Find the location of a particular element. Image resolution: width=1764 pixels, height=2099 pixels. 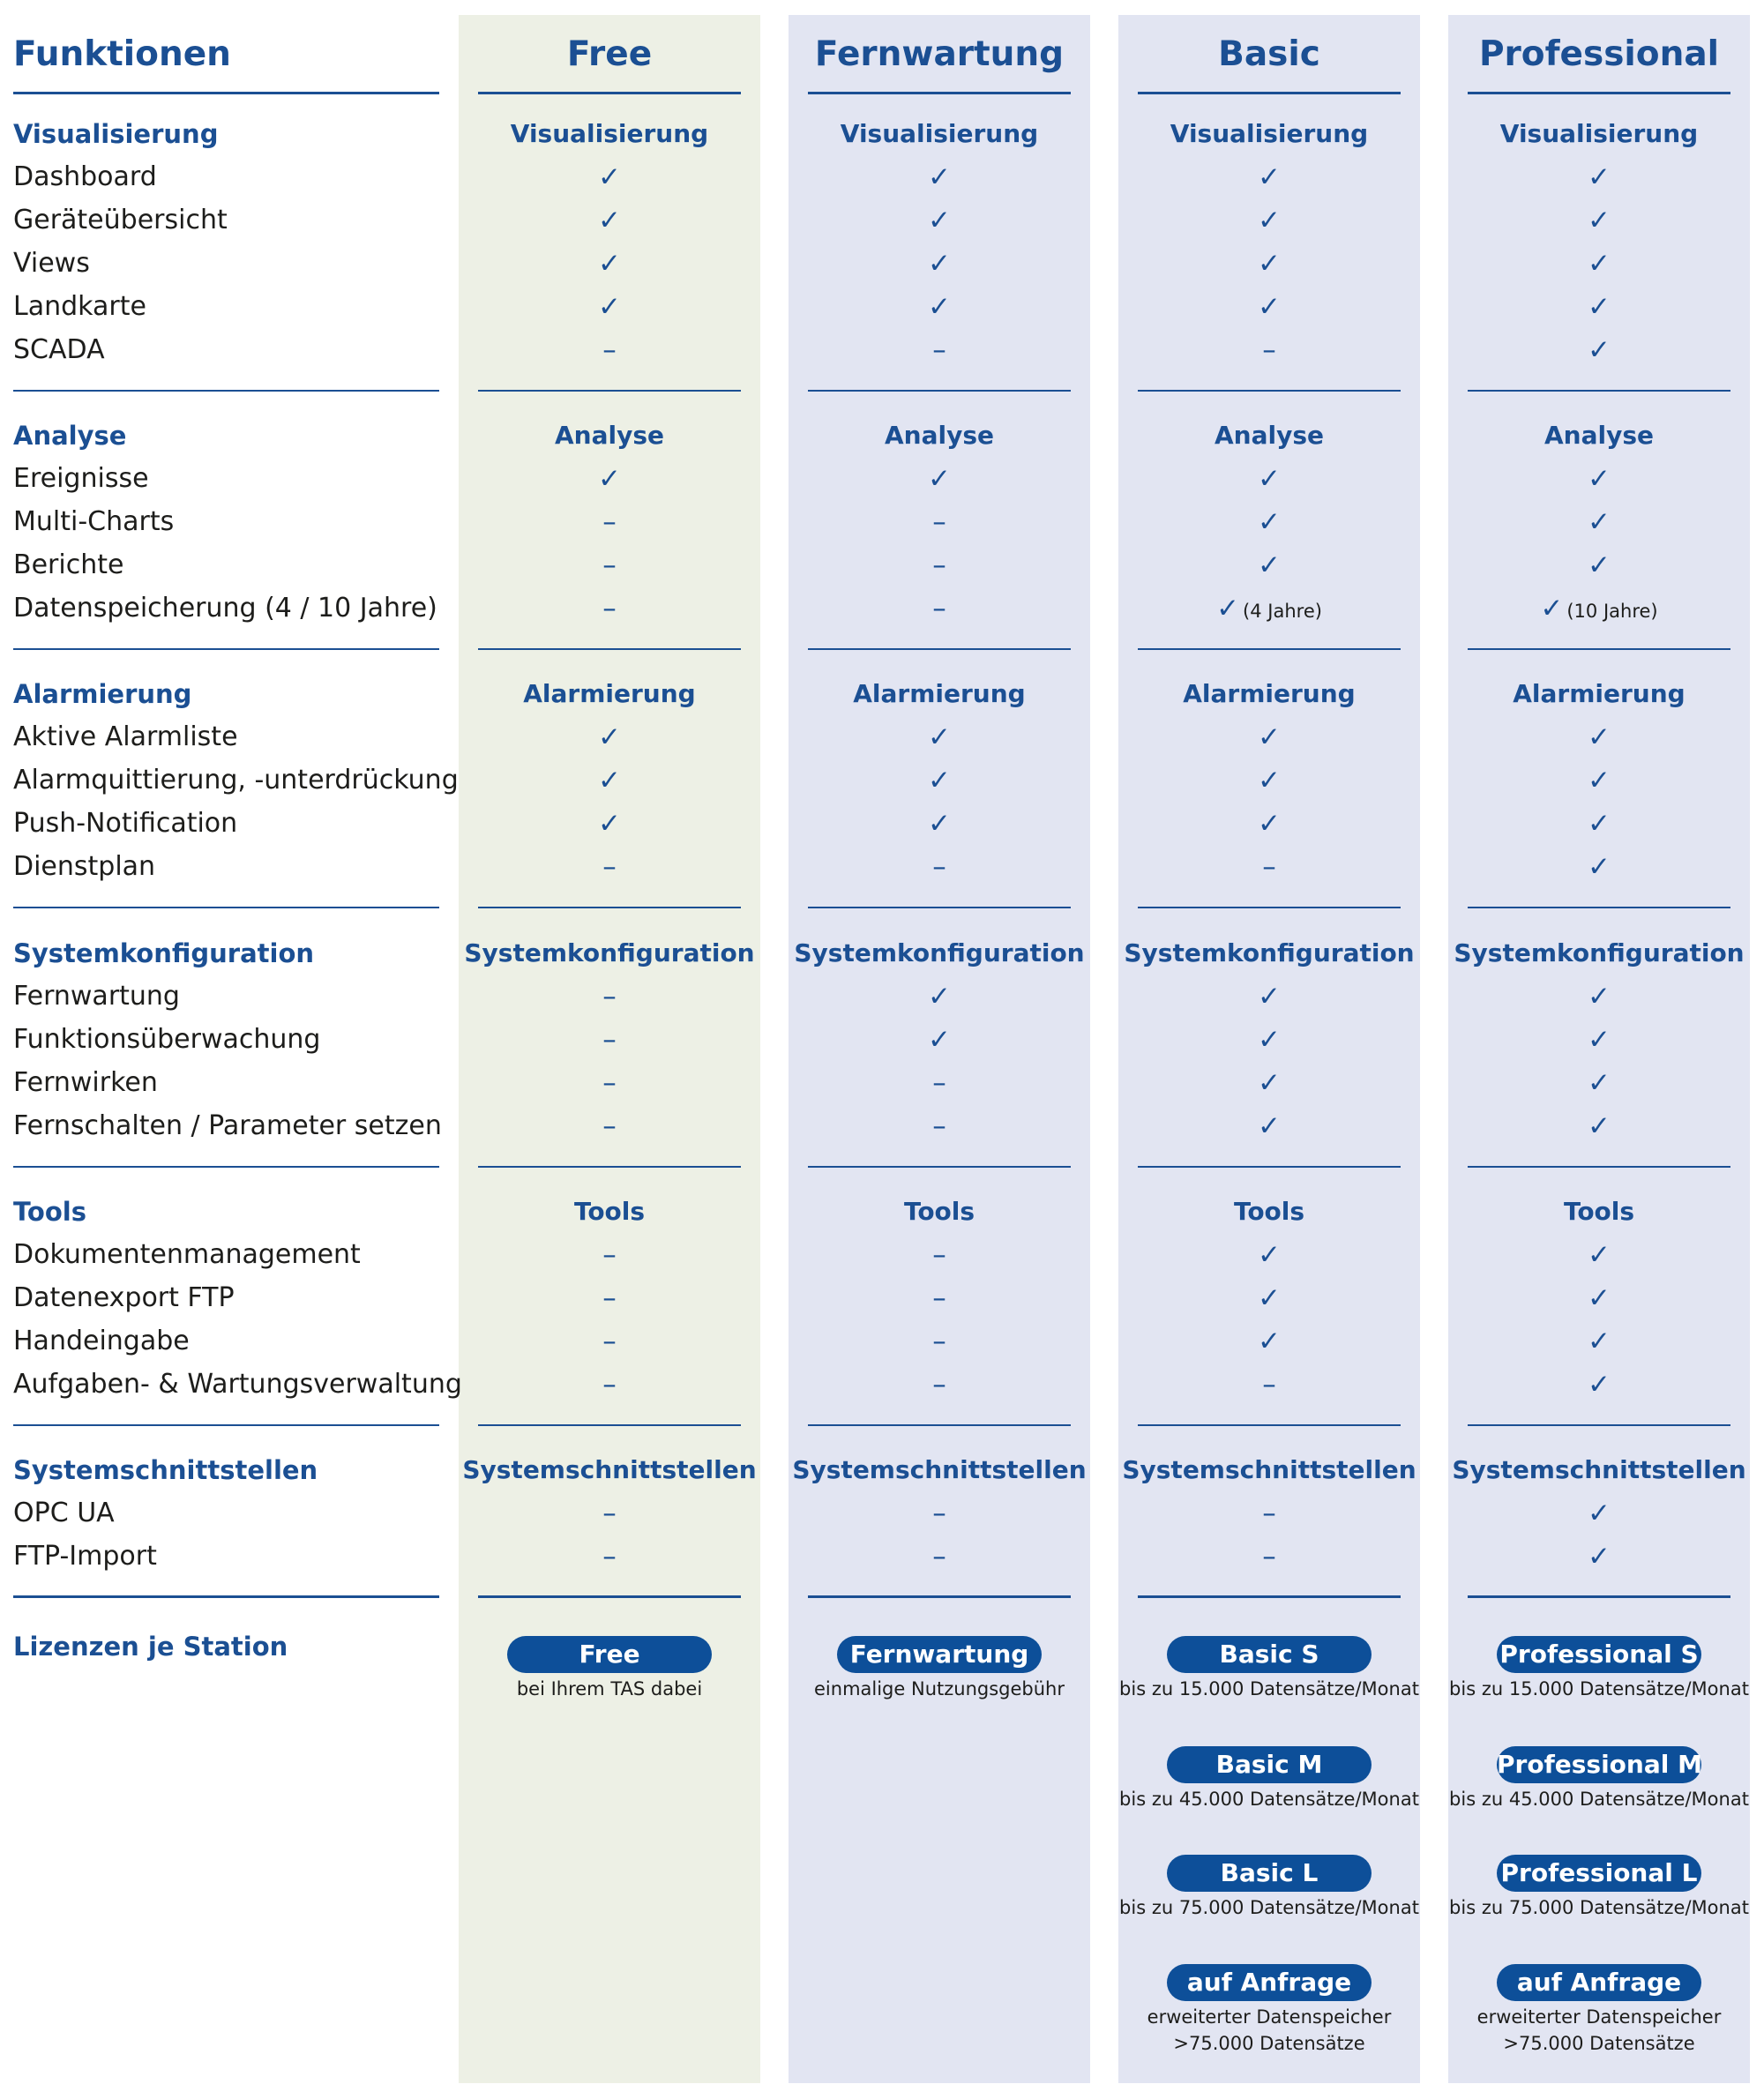

license-description: >75.000 Datensätze is located at coordinates (1599, 2043).